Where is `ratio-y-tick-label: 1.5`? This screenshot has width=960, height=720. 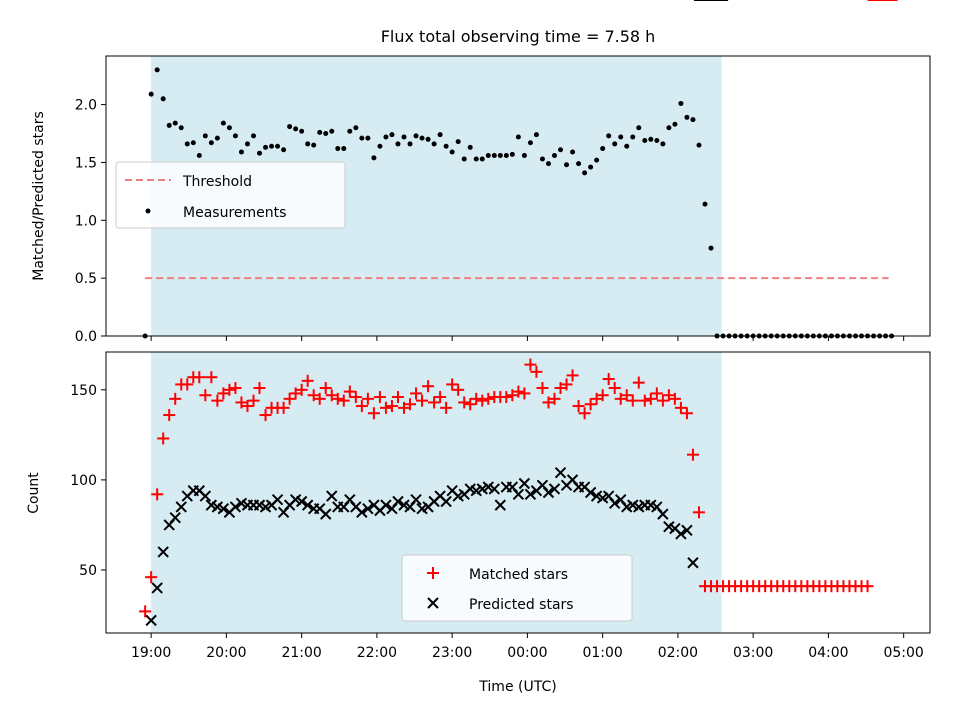 ratio-y-tick-label: 1.5 is located at coordinates (86, 163).